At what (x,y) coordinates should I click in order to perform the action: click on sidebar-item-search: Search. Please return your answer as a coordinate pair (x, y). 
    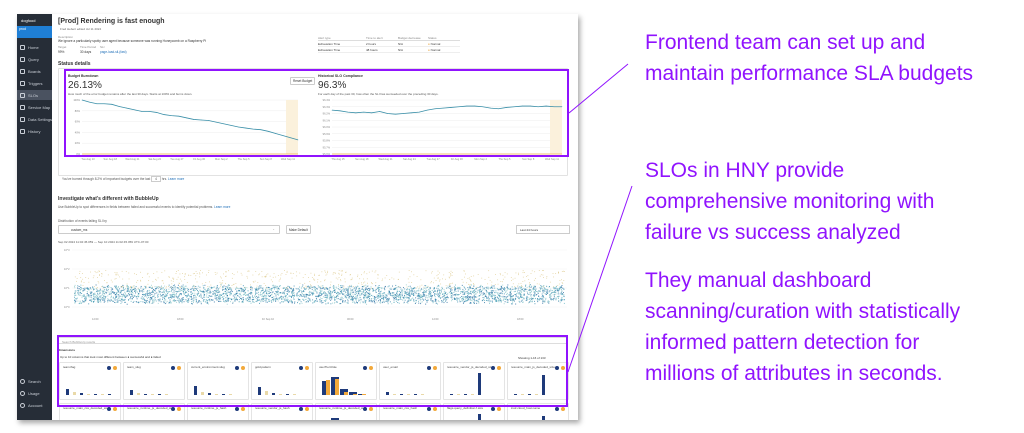
    Looking at the image, I should click on (34, 381).